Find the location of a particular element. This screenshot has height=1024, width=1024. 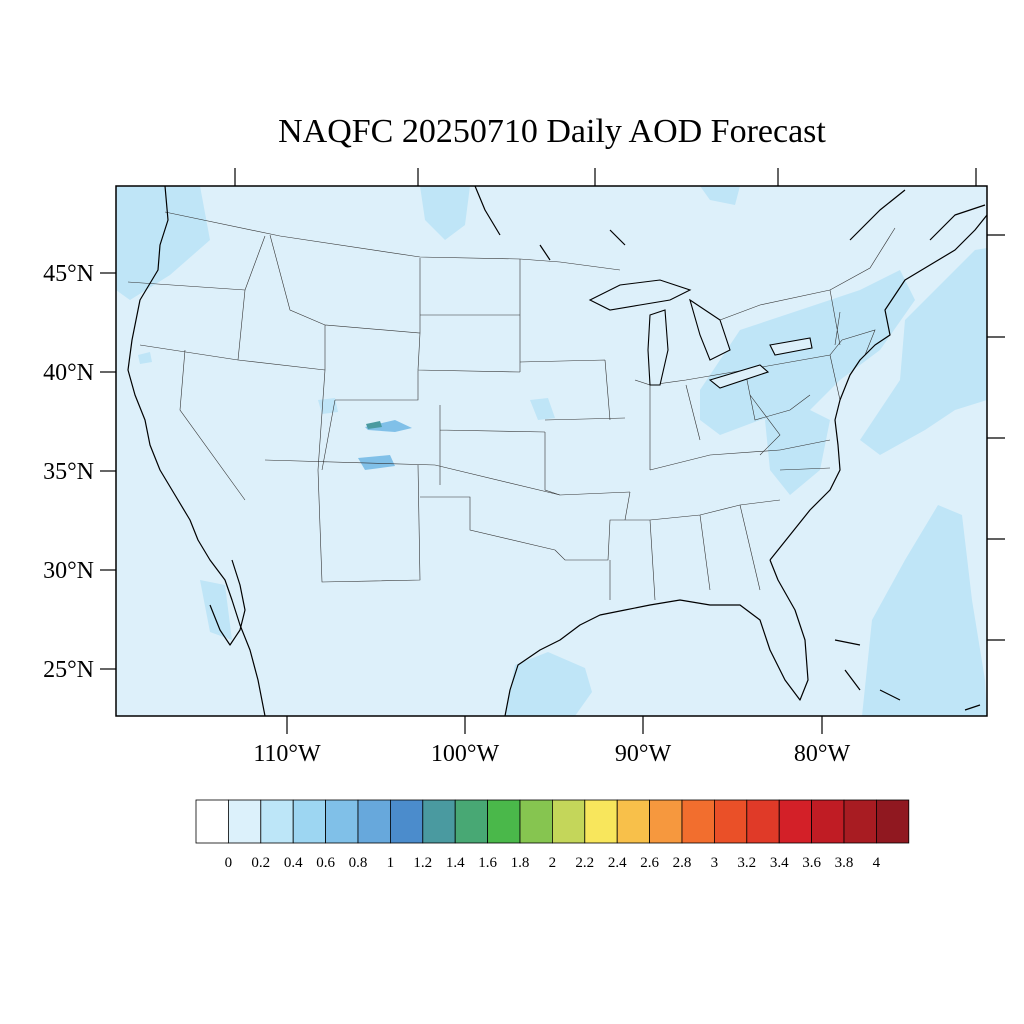

colorbar-label: 0.8 is located at coordinates (358, 863).